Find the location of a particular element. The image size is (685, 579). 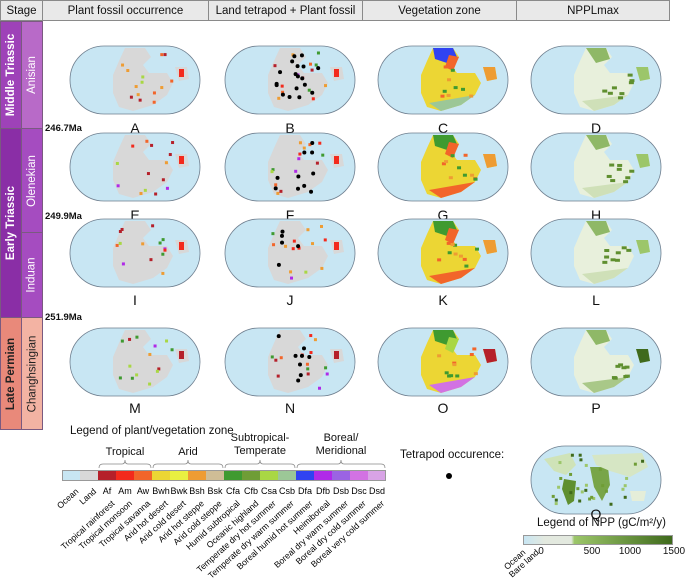

map-panel-i is located at coordinates (135, 253).